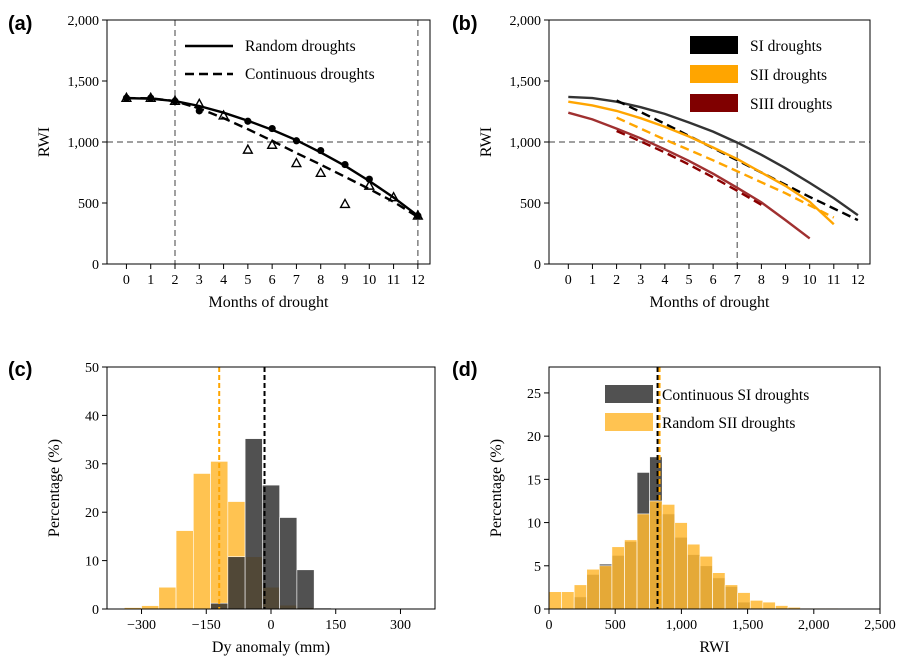  I want to click on legend-label: Random SII droughts, so click(728, 423).